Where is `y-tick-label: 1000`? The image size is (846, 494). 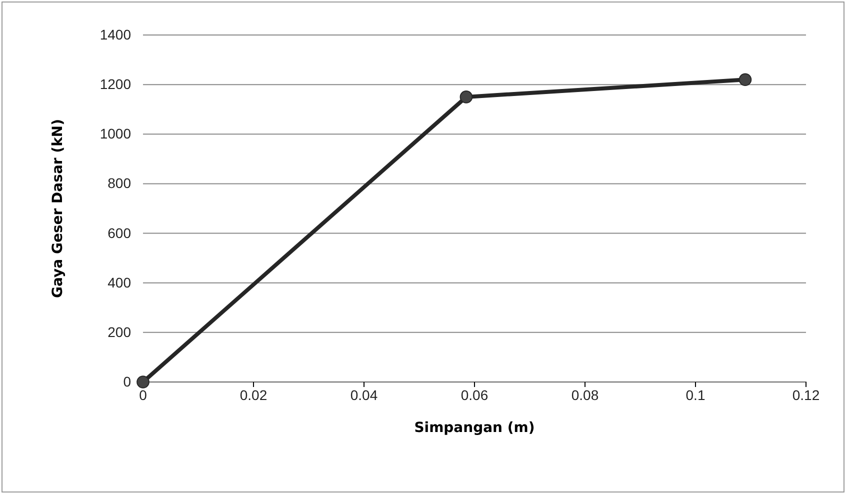
y-tick-label: 1000 is located at coordinates (116, 134).